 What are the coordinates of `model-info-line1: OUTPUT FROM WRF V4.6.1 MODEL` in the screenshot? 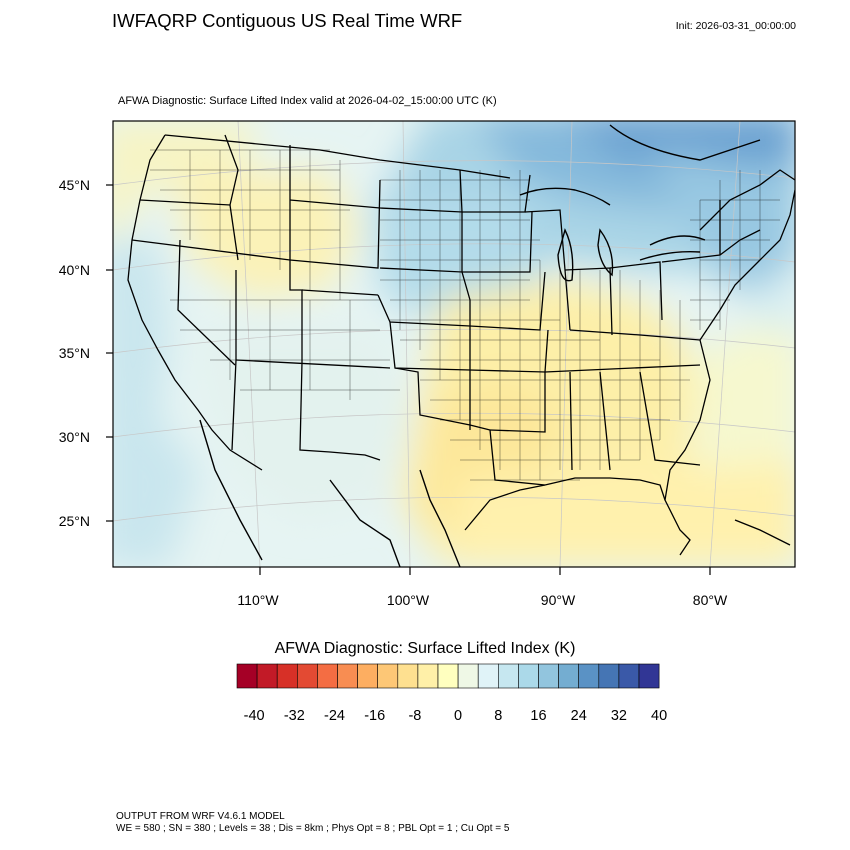 It's located at (200, 816).